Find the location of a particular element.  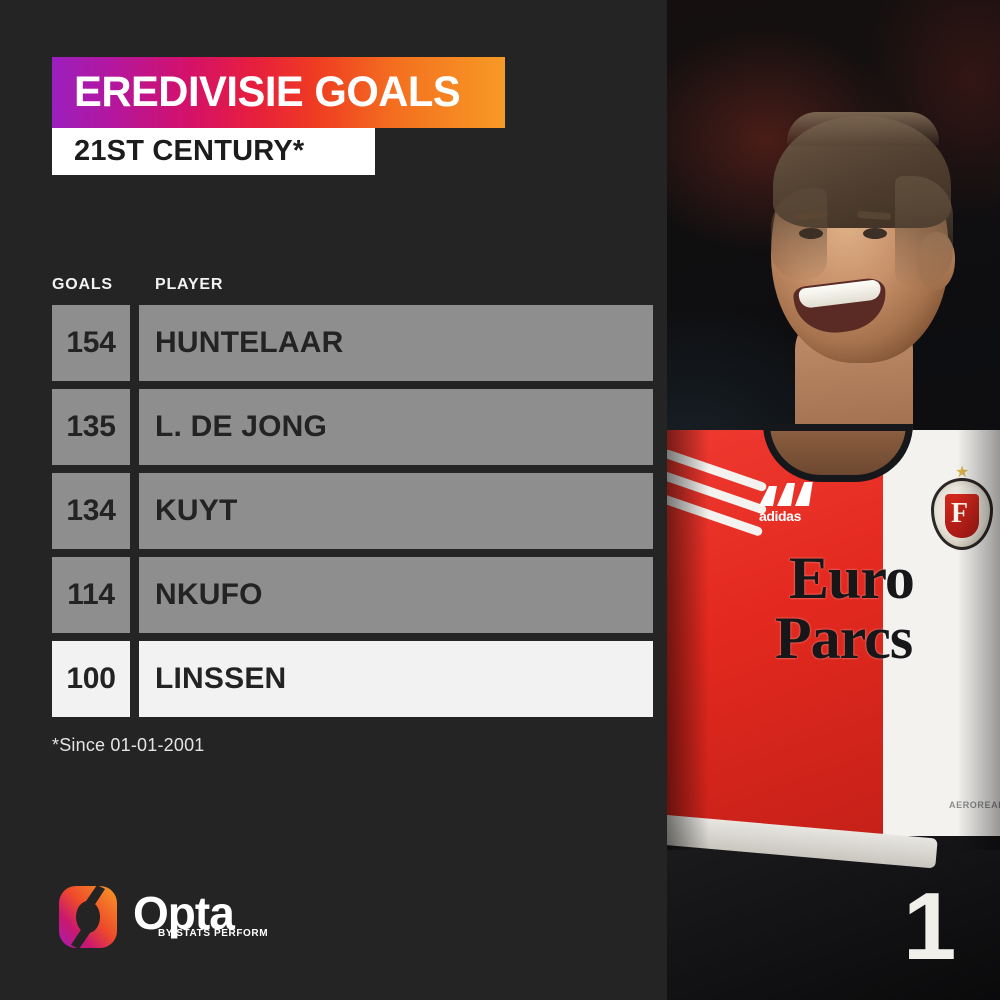

goals-cell: 154 is located at coordinates (91, 343).